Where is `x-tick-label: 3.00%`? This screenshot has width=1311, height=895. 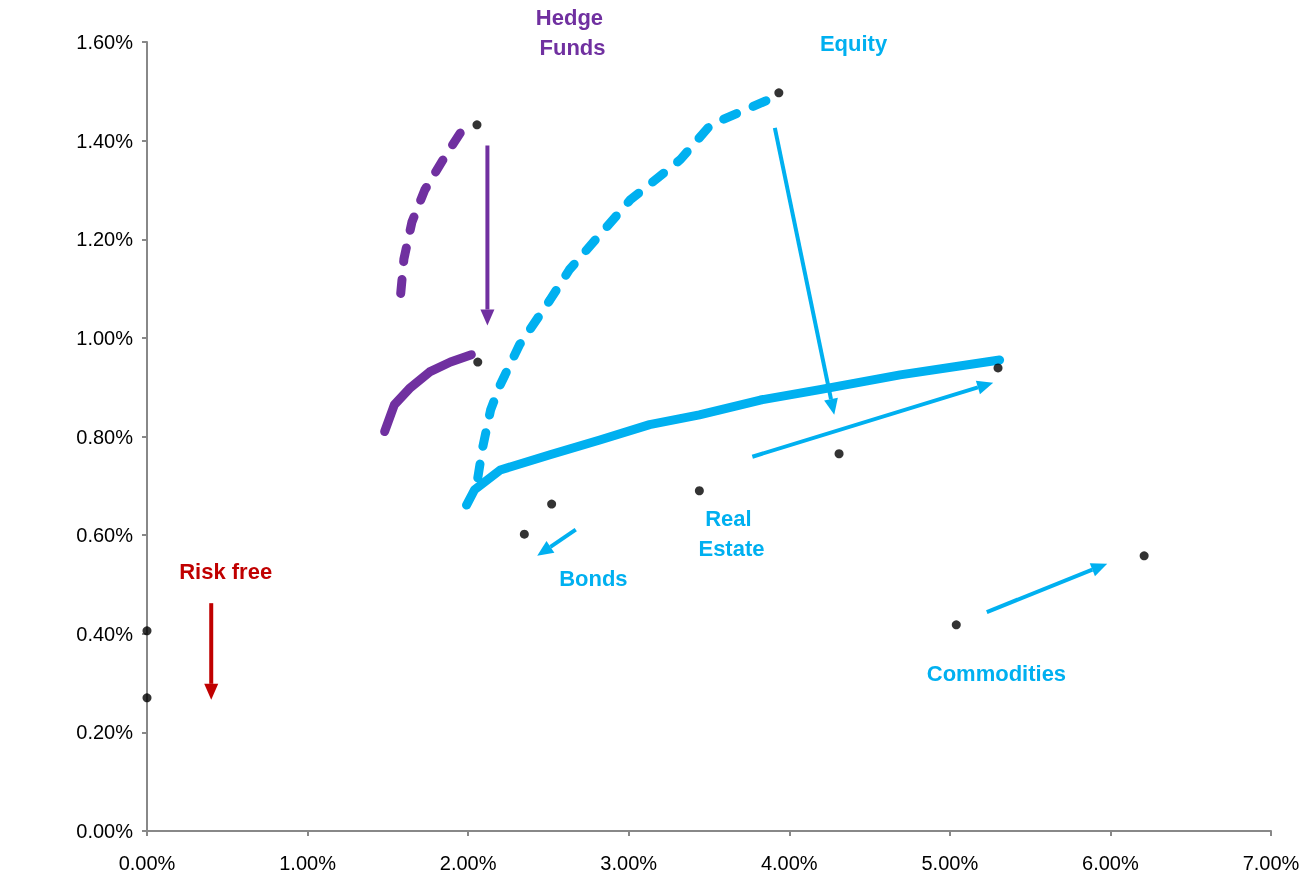 x-tick-label: 3.00% is located at coordinates (629, 863).